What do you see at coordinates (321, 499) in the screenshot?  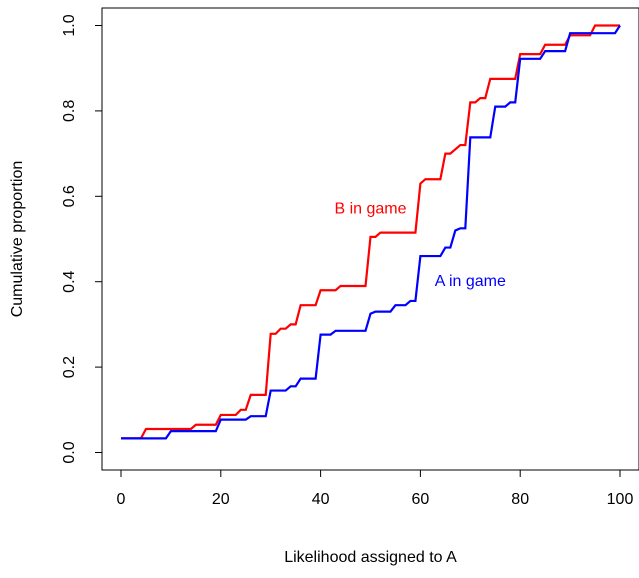 I see `x-tick-label: 40` at bounding box center [321, 499].